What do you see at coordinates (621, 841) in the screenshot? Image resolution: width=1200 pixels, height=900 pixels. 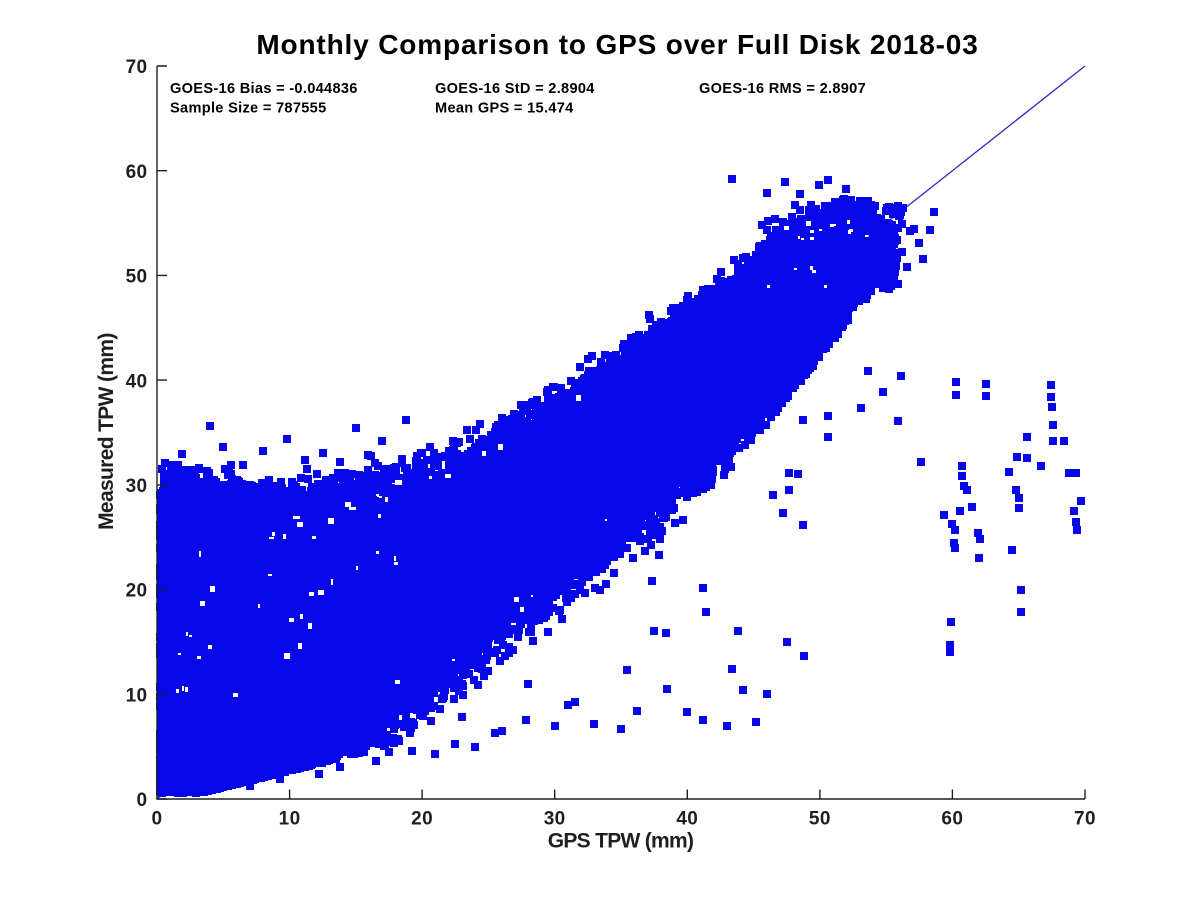 I see `svg-text: GPS TPW (mm)` at bounding box center [621, 841].